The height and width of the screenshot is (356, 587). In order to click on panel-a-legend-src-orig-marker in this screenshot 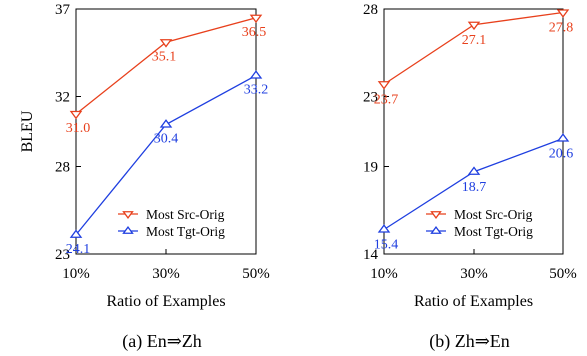, I will do `click(128, 215)`.